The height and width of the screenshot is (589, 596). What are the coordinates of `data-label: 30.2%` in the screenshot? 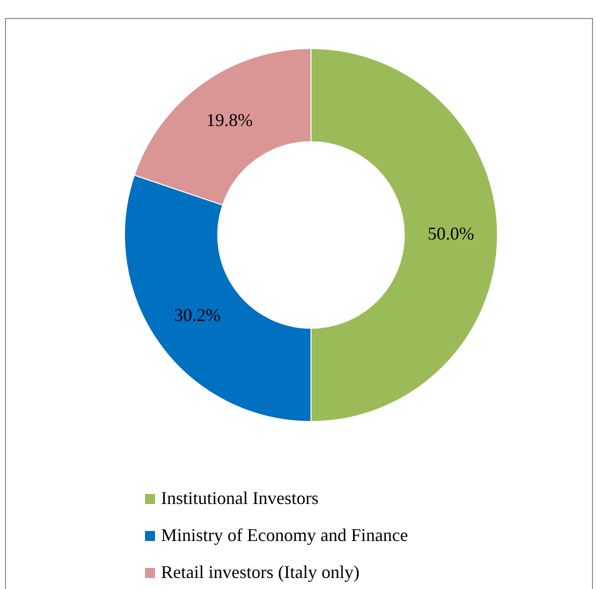 It's located at (197, 315).